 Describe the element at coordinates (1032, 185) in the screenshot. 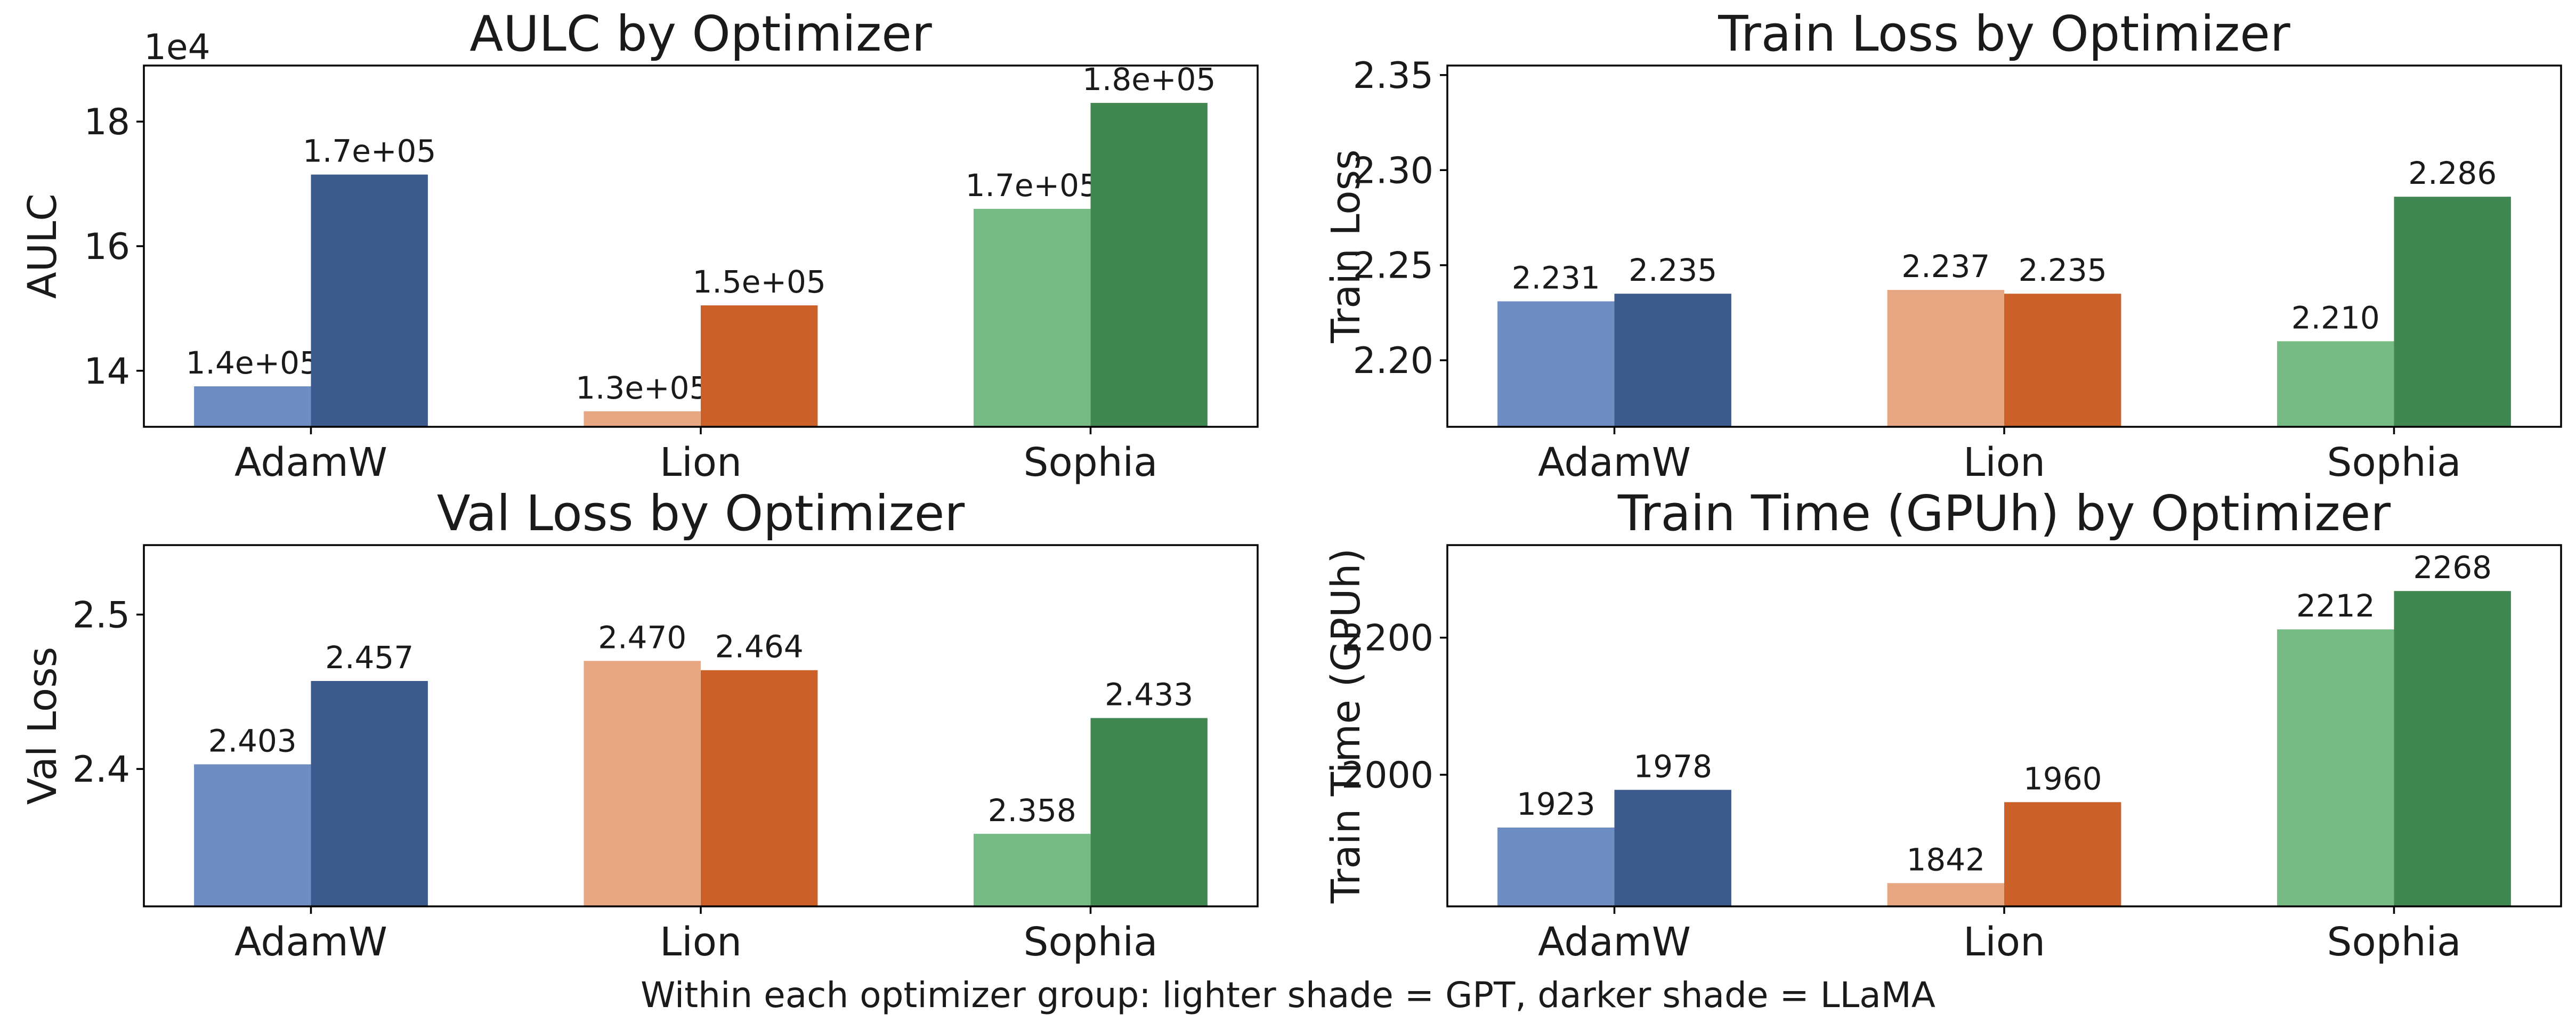

I see `value-label-sophia-gpt: 1.7e+05` at that location.